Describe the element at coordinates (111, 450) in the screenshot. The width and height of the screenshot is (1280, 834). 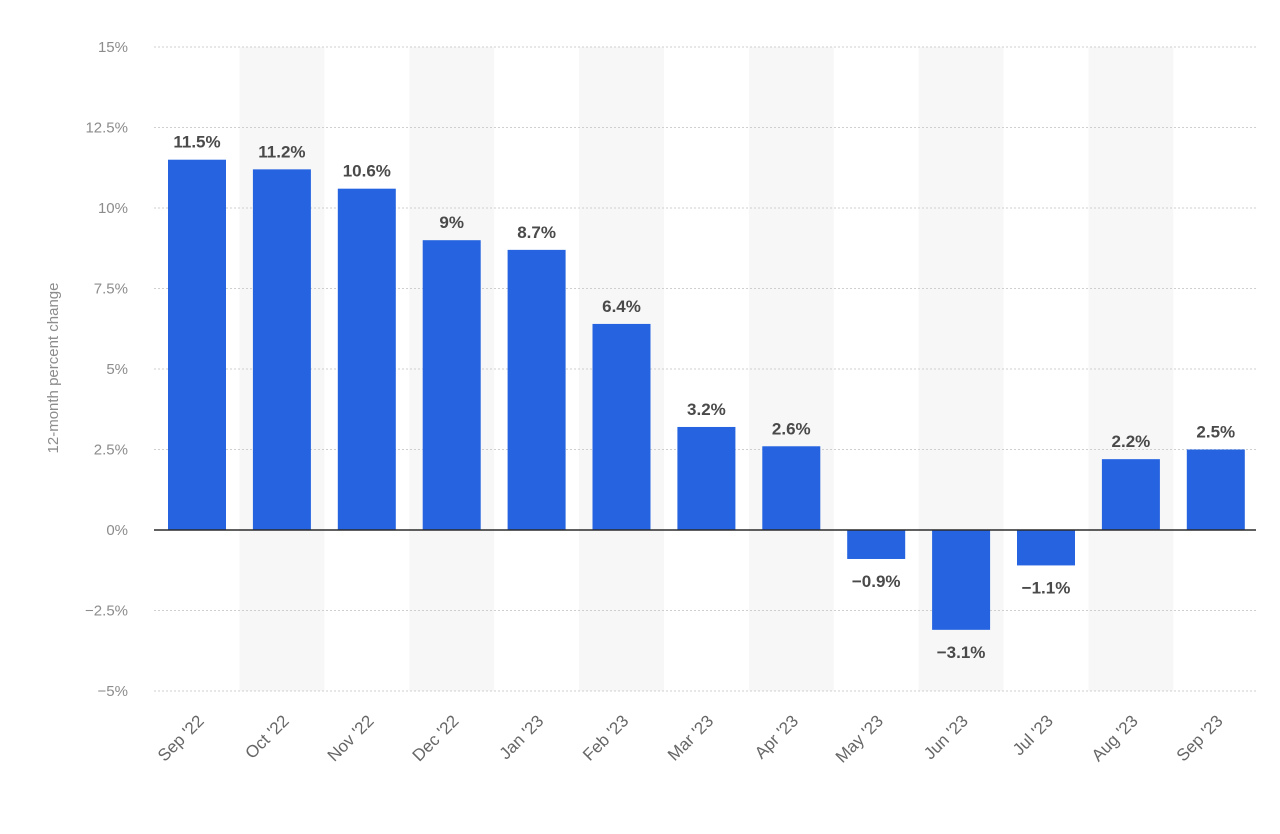
I see `y-tick-label: 2.5%` at that location.